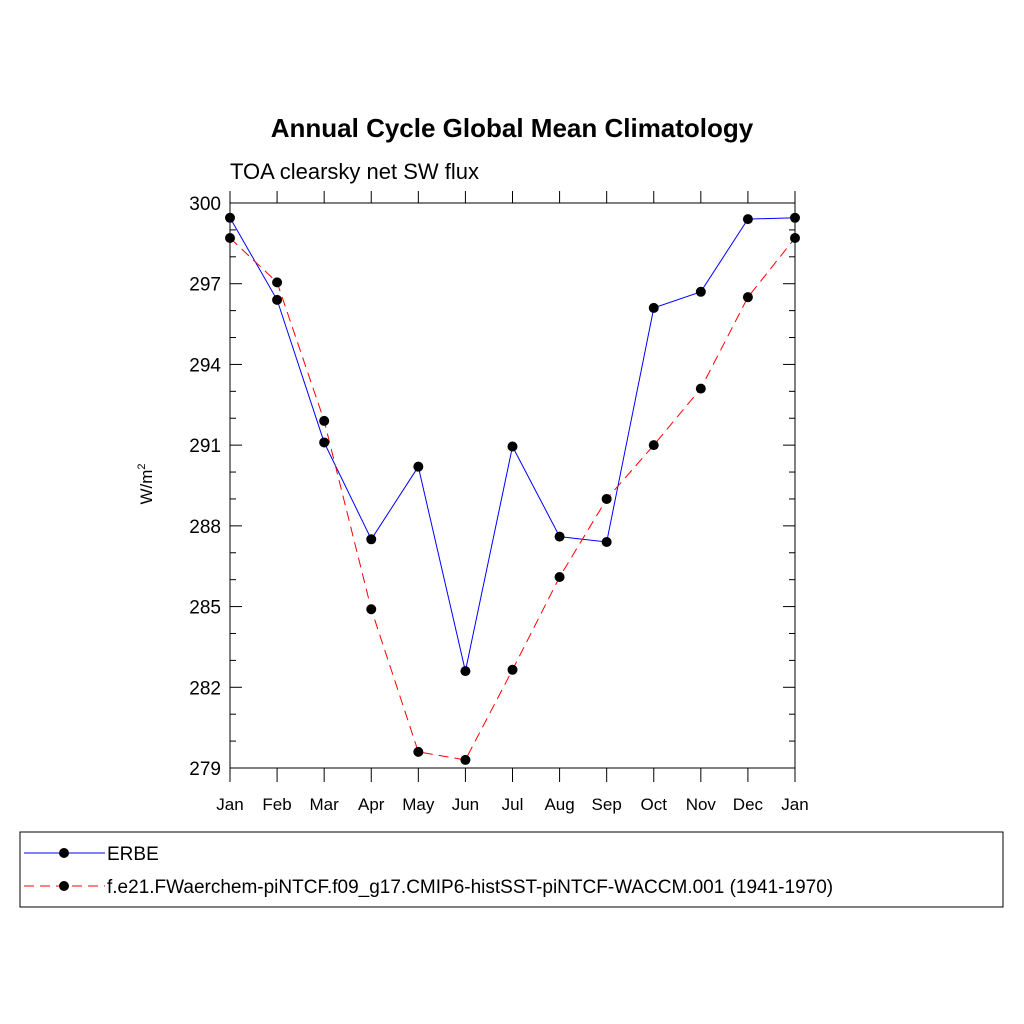 This screenshot has width=1024, height=1024. I want to click on x-tick-label: Mar, so click(325, 804).